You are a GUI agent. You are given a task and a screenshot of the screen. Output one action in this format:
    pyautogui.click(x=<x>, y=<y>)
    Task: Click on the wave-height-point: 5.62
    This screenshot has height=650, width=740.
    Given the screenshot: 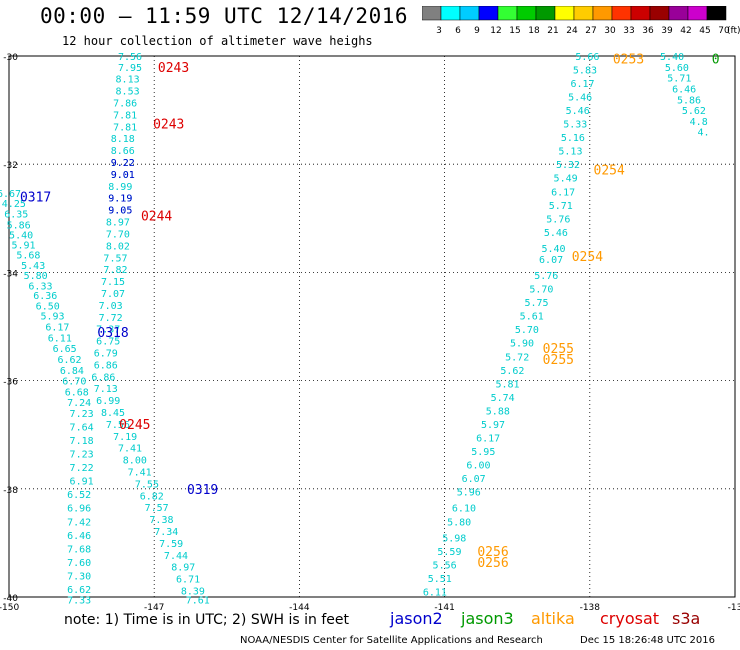 What is the action you would take?
    pyautogui.click(x=512, y=371)
    